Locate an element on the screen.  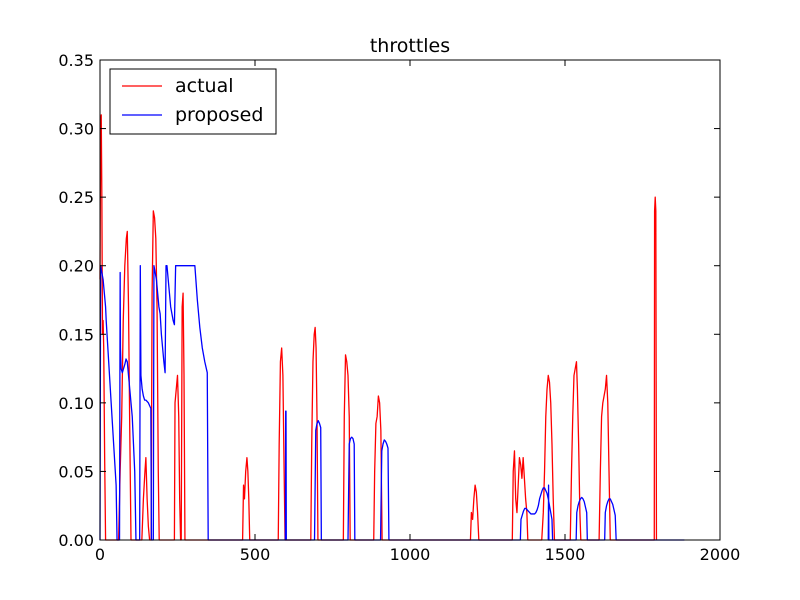
y-tick-label: 0.35 is located at coordinates (76, 60).